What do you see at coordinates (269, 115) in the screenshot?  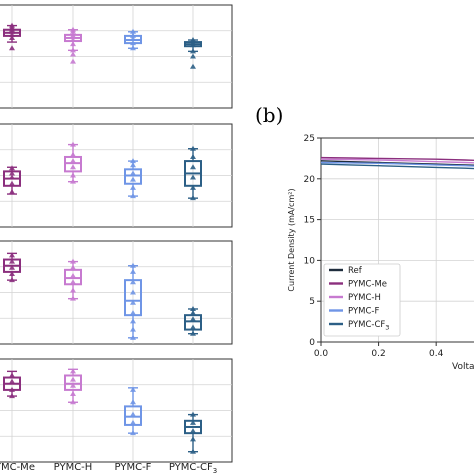 I see `panel-label-b: (b)` at bounding box center [269, 115].